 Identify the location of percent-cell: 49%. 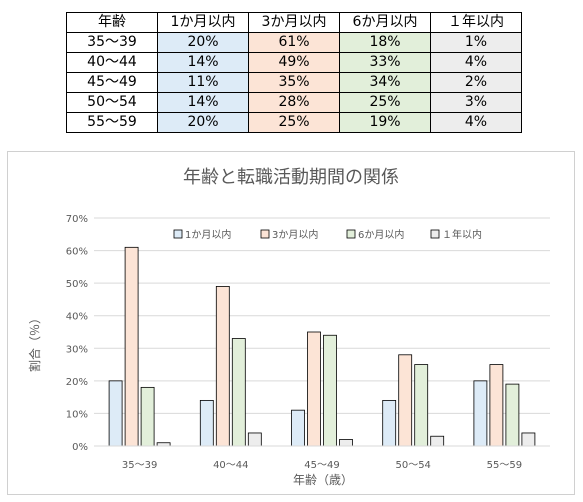
(294, 62).